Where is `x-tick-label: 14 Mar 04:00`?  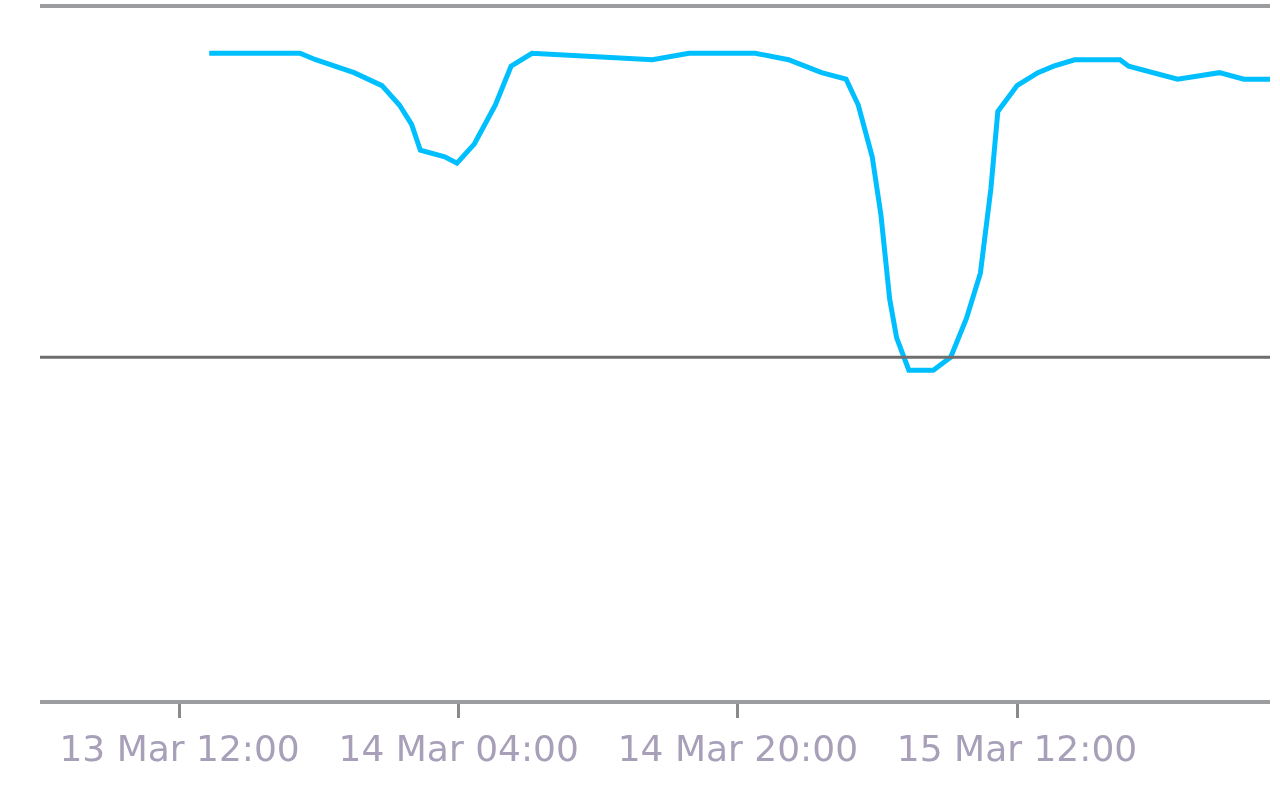 x-tick-label: 14 Mar 04:00 is located at coordinates (458, 749).